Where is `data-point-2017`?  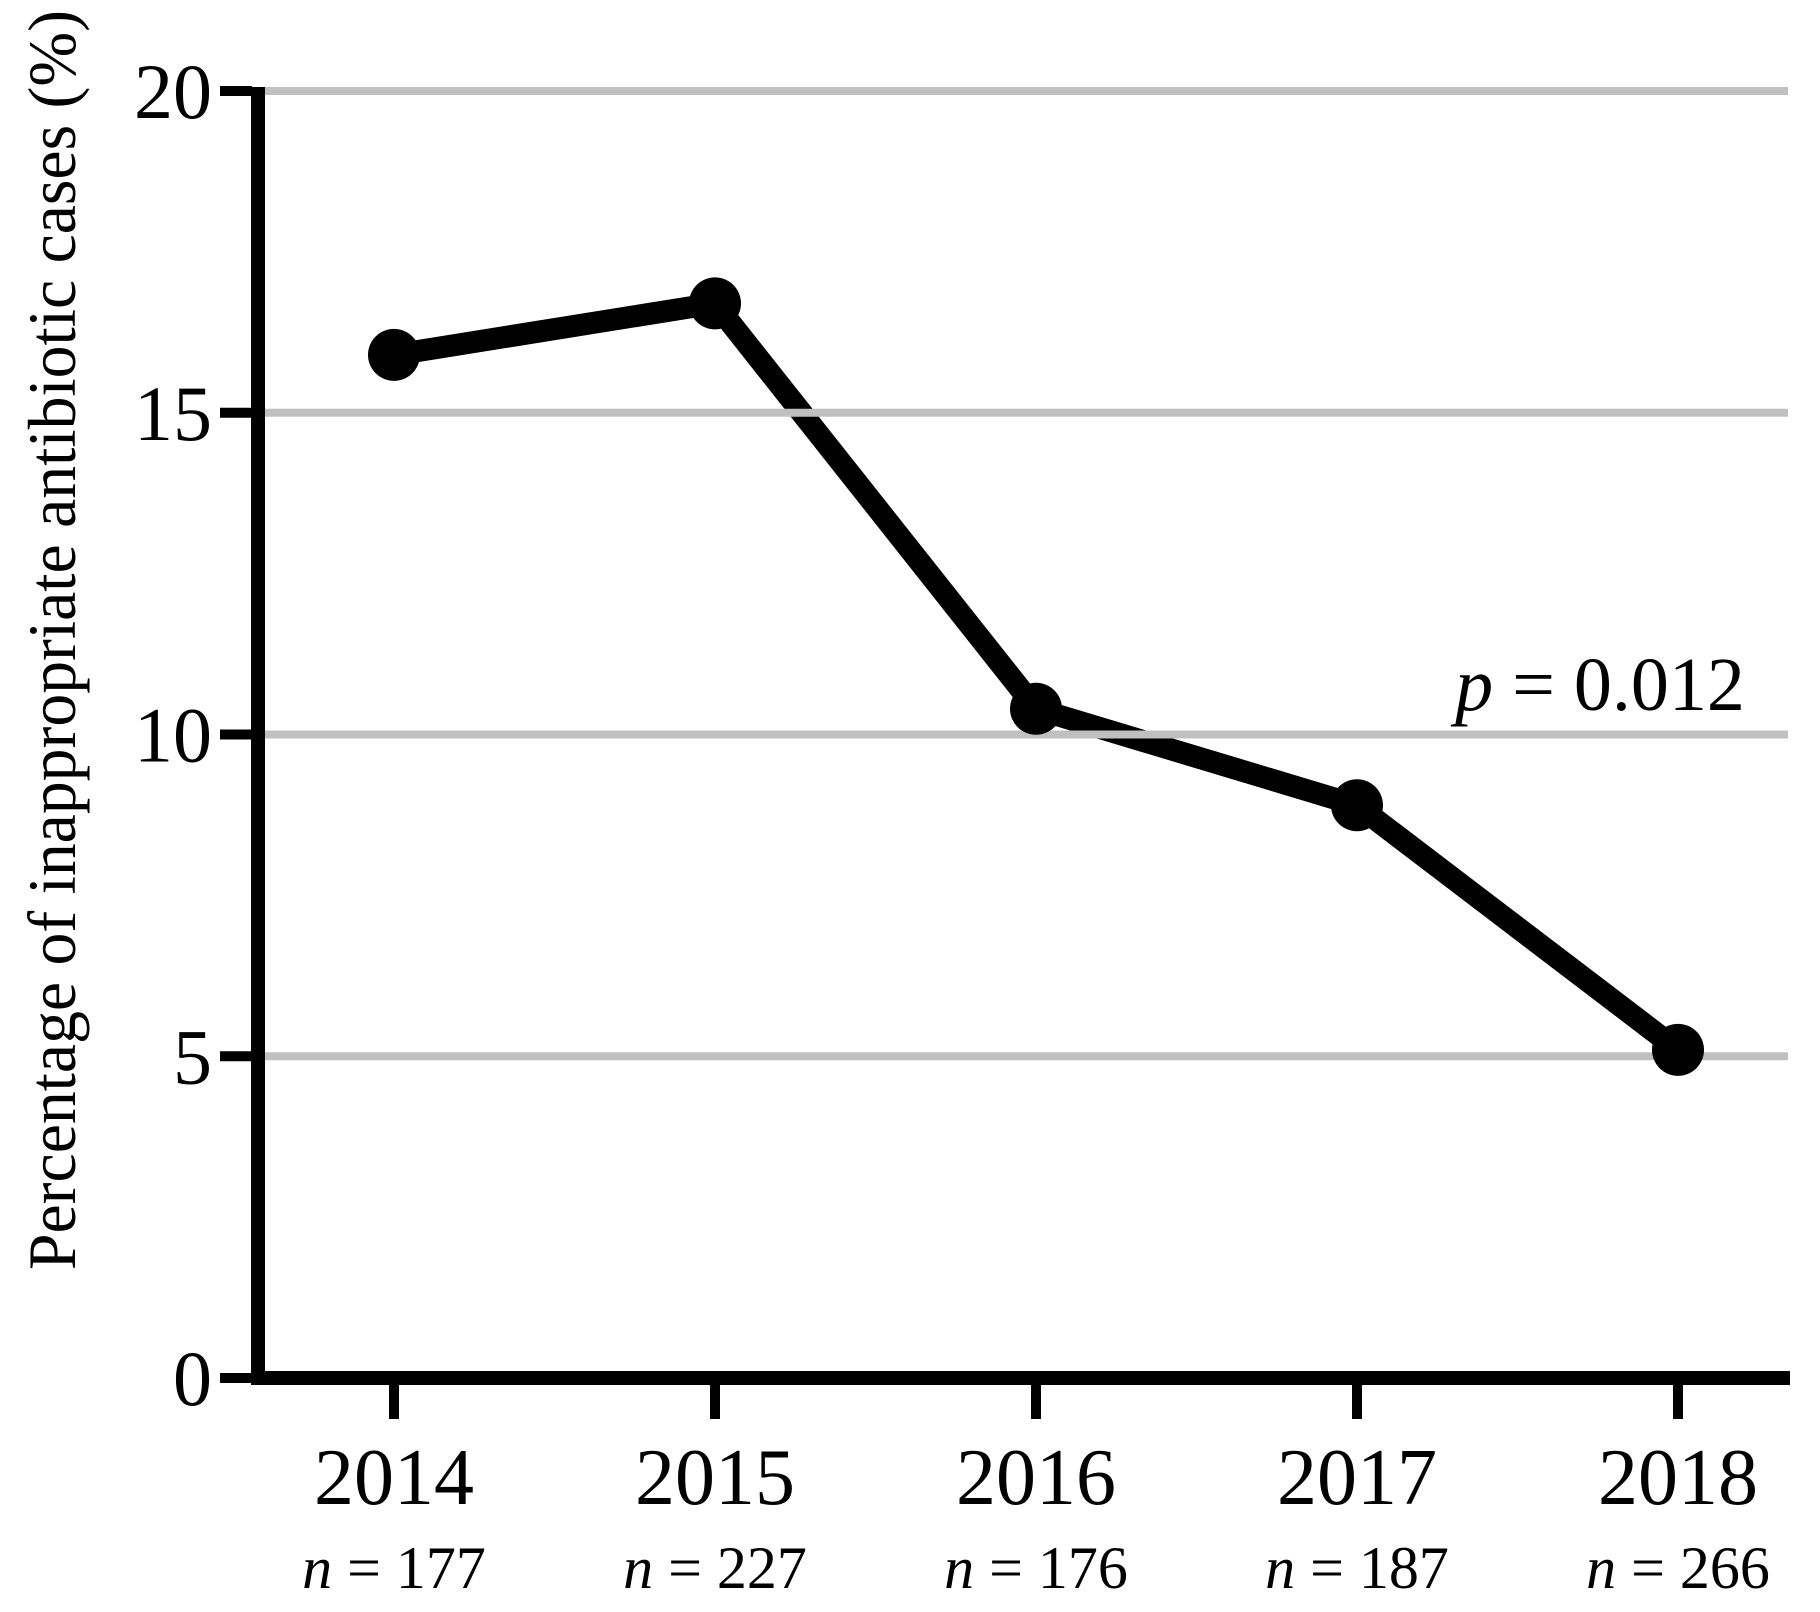 data-point-2017 is located at coordinates (1357, 805).